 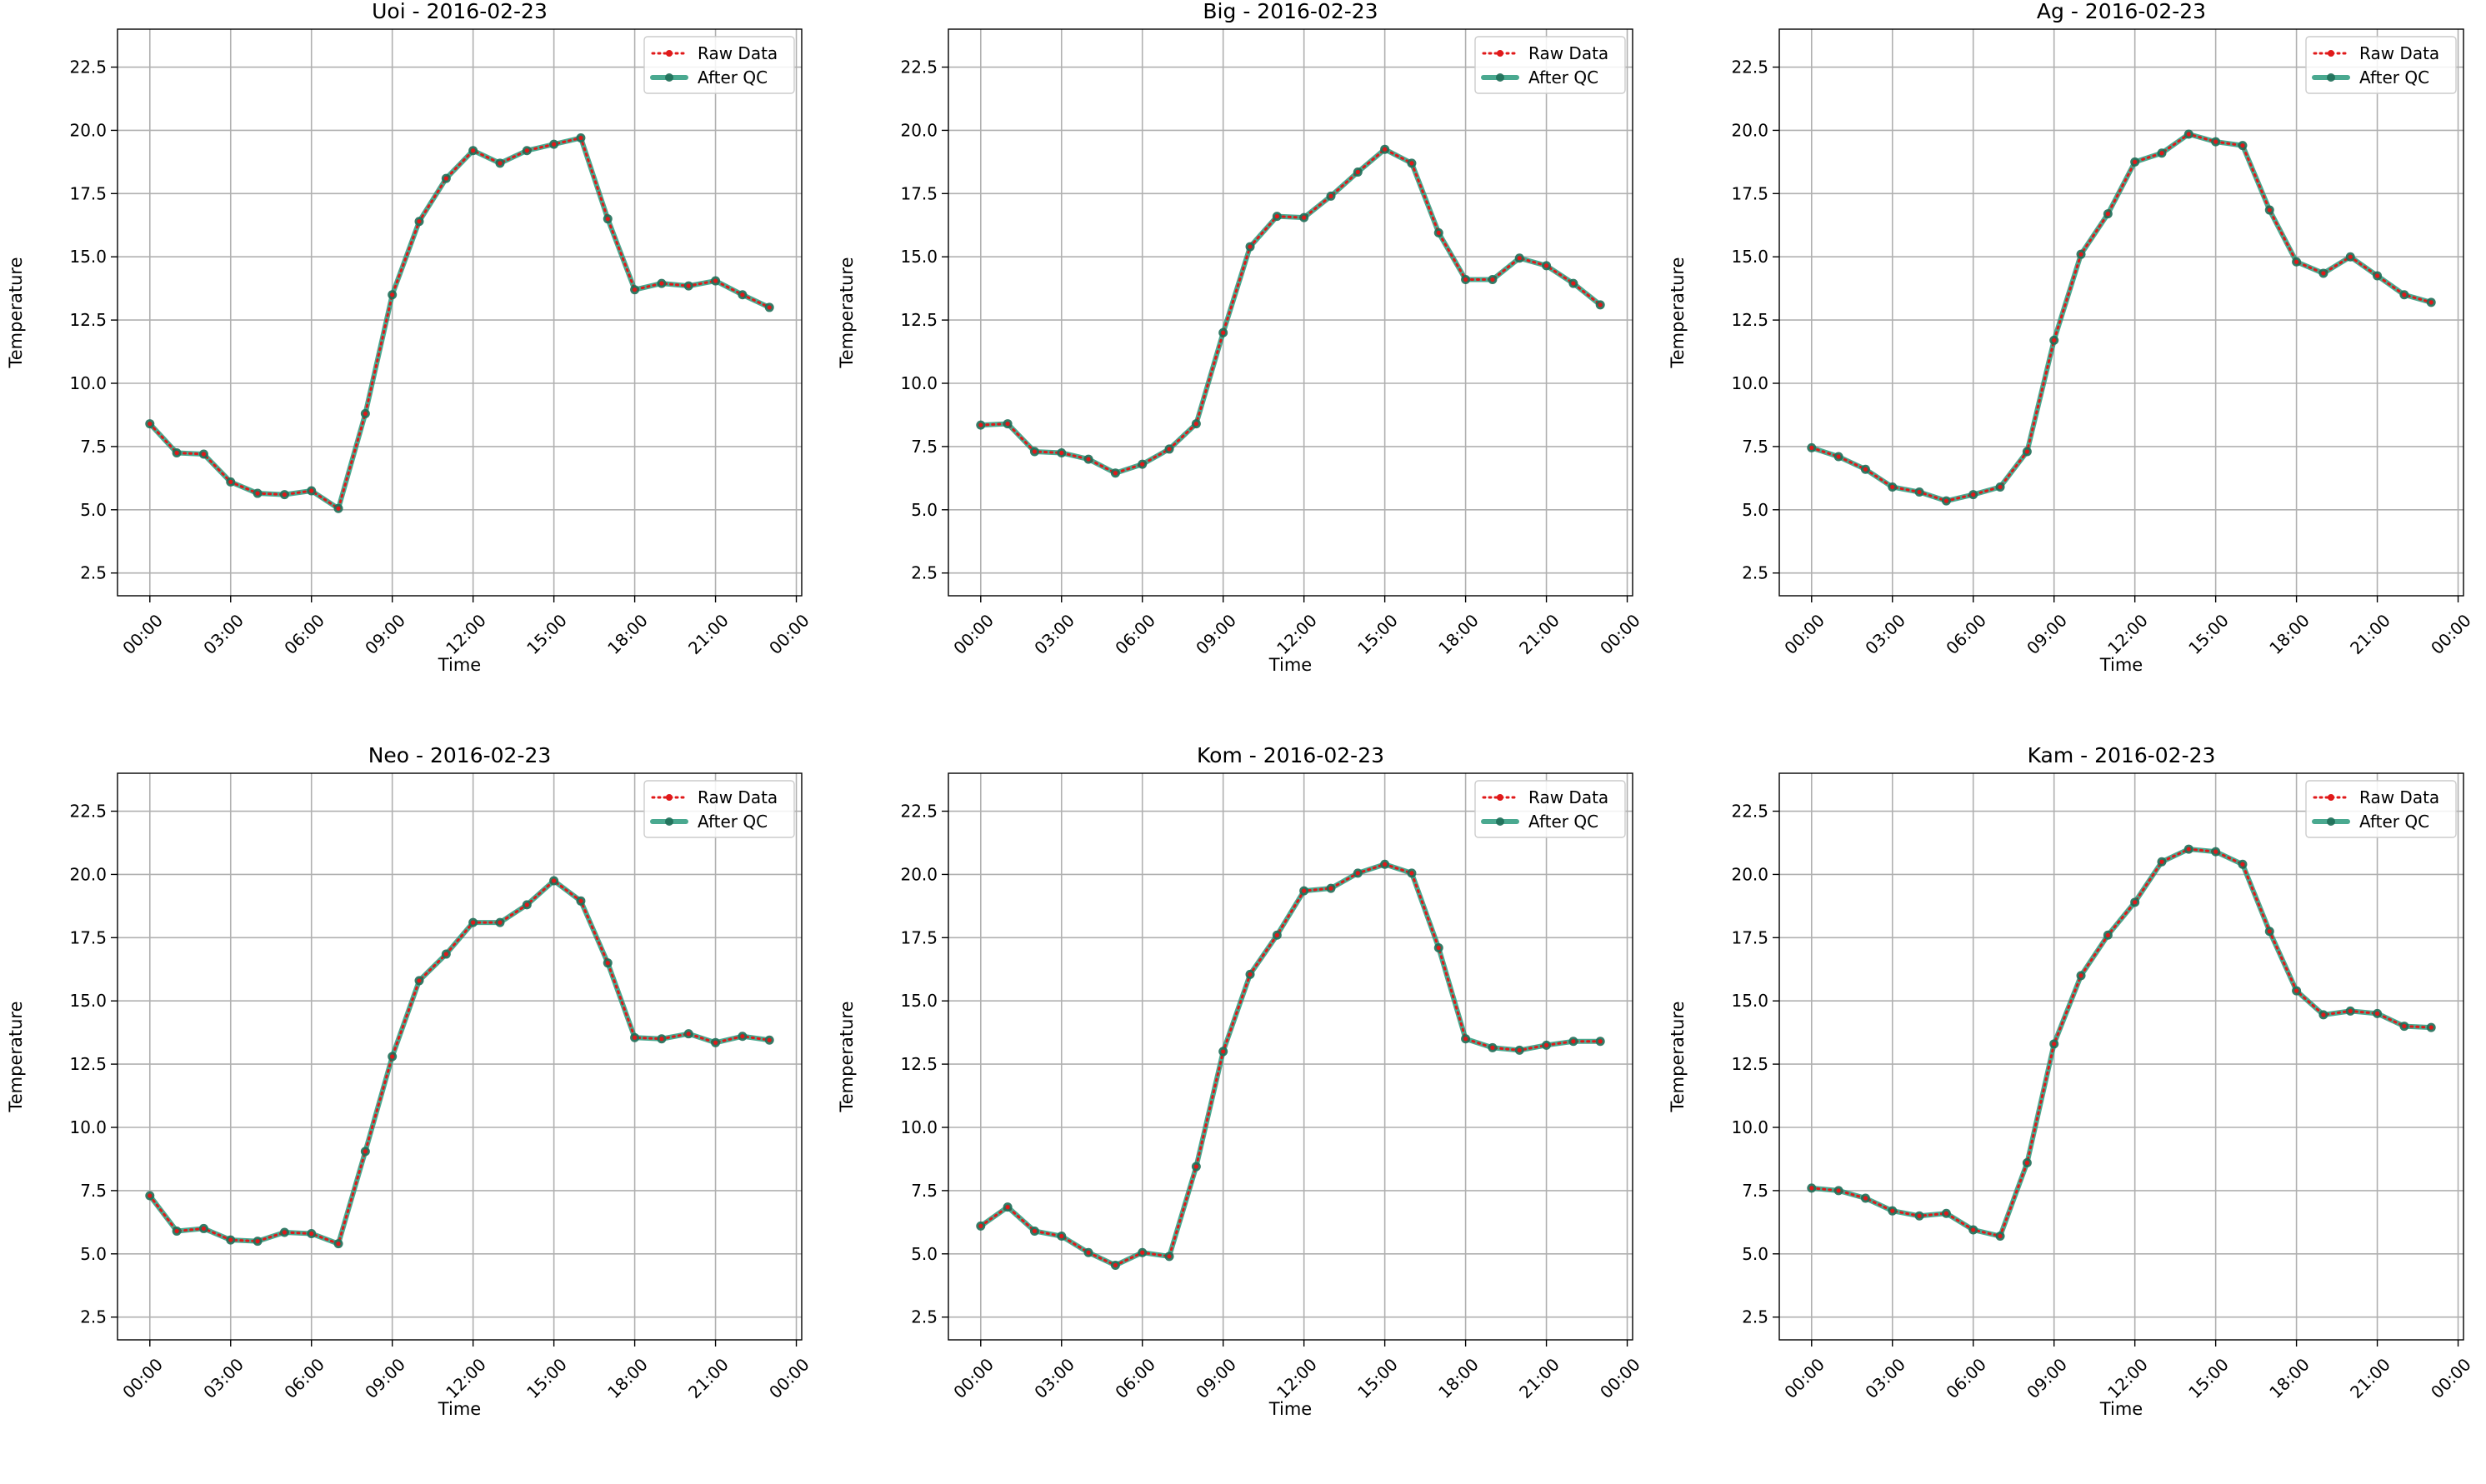 What do you see at coordinates (1054, 1378) in the screenshot?
I see `x-tick-label: 03:00` at bounding box center [1054, 1378].